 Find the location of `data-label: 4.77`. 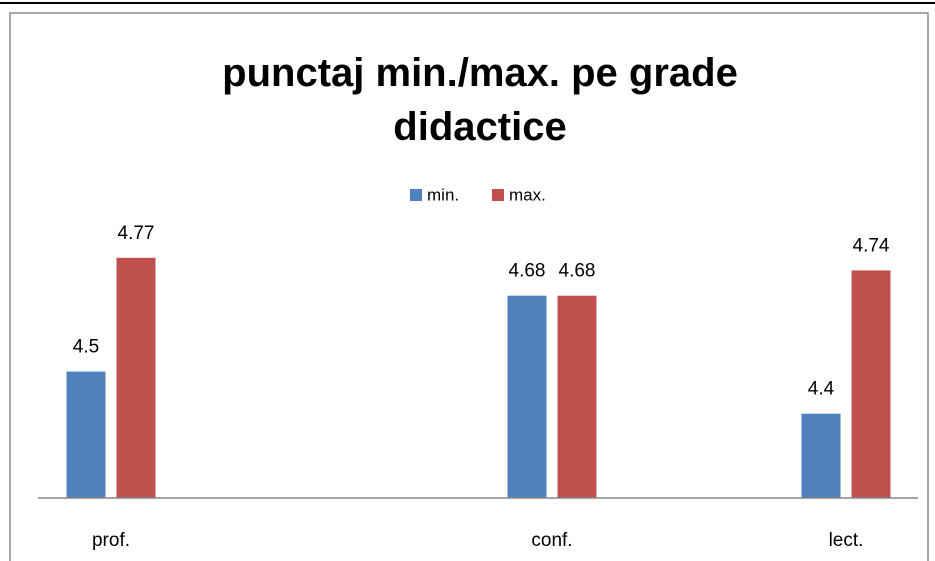

data-label: 4.77 is located at coordinates (136, 233).